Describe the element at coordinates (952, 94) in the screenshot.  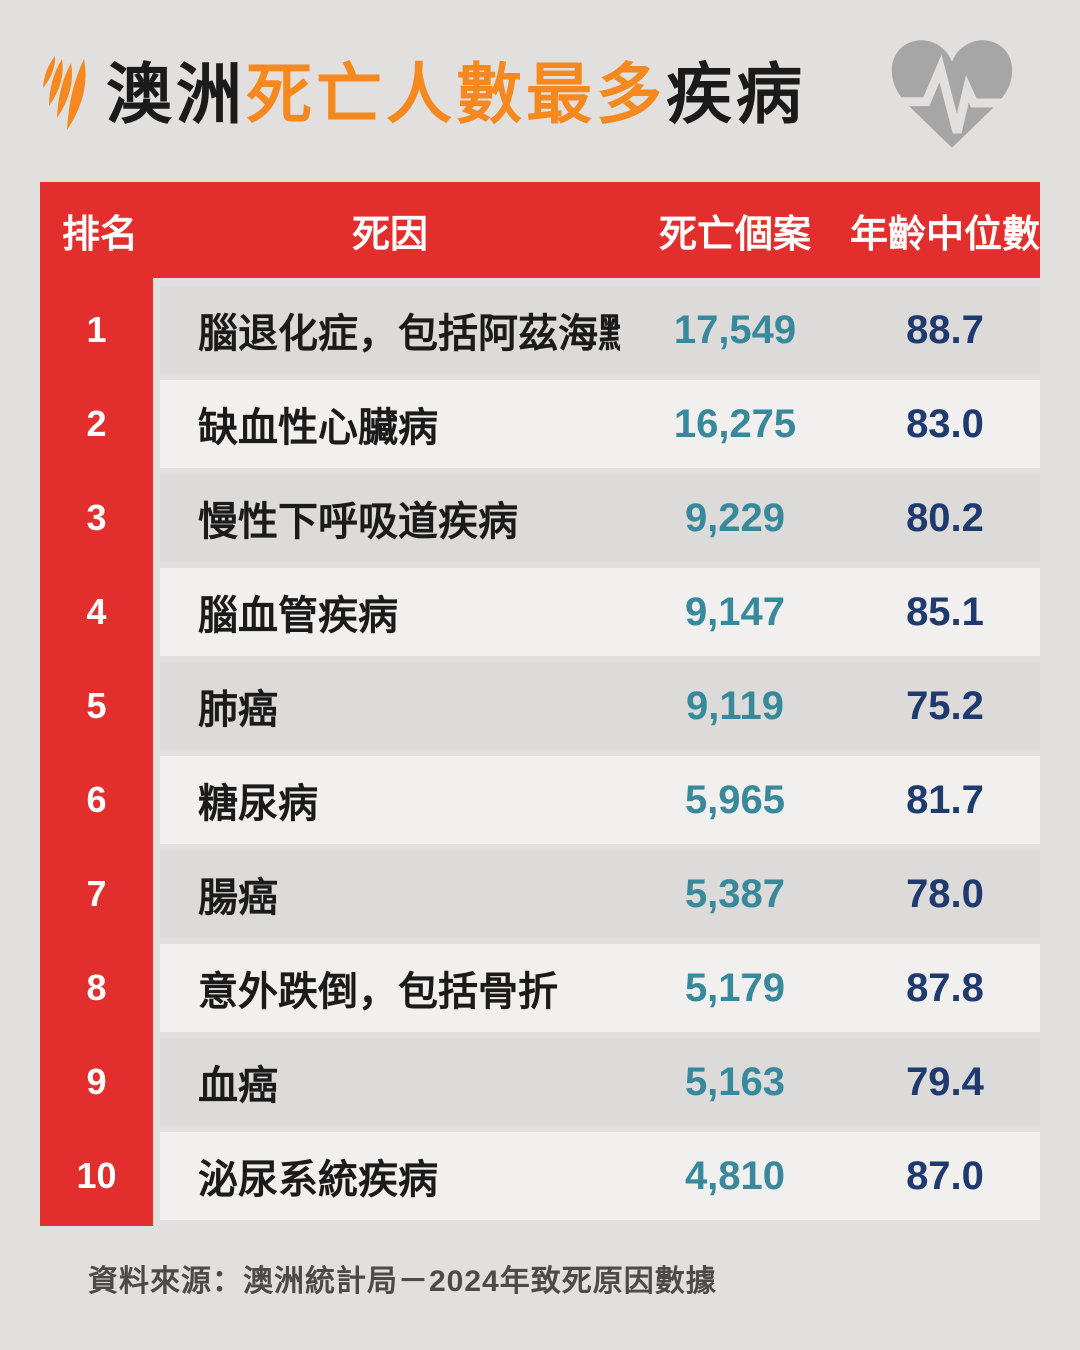
I see `heartbeat-heart-icon` at that location.